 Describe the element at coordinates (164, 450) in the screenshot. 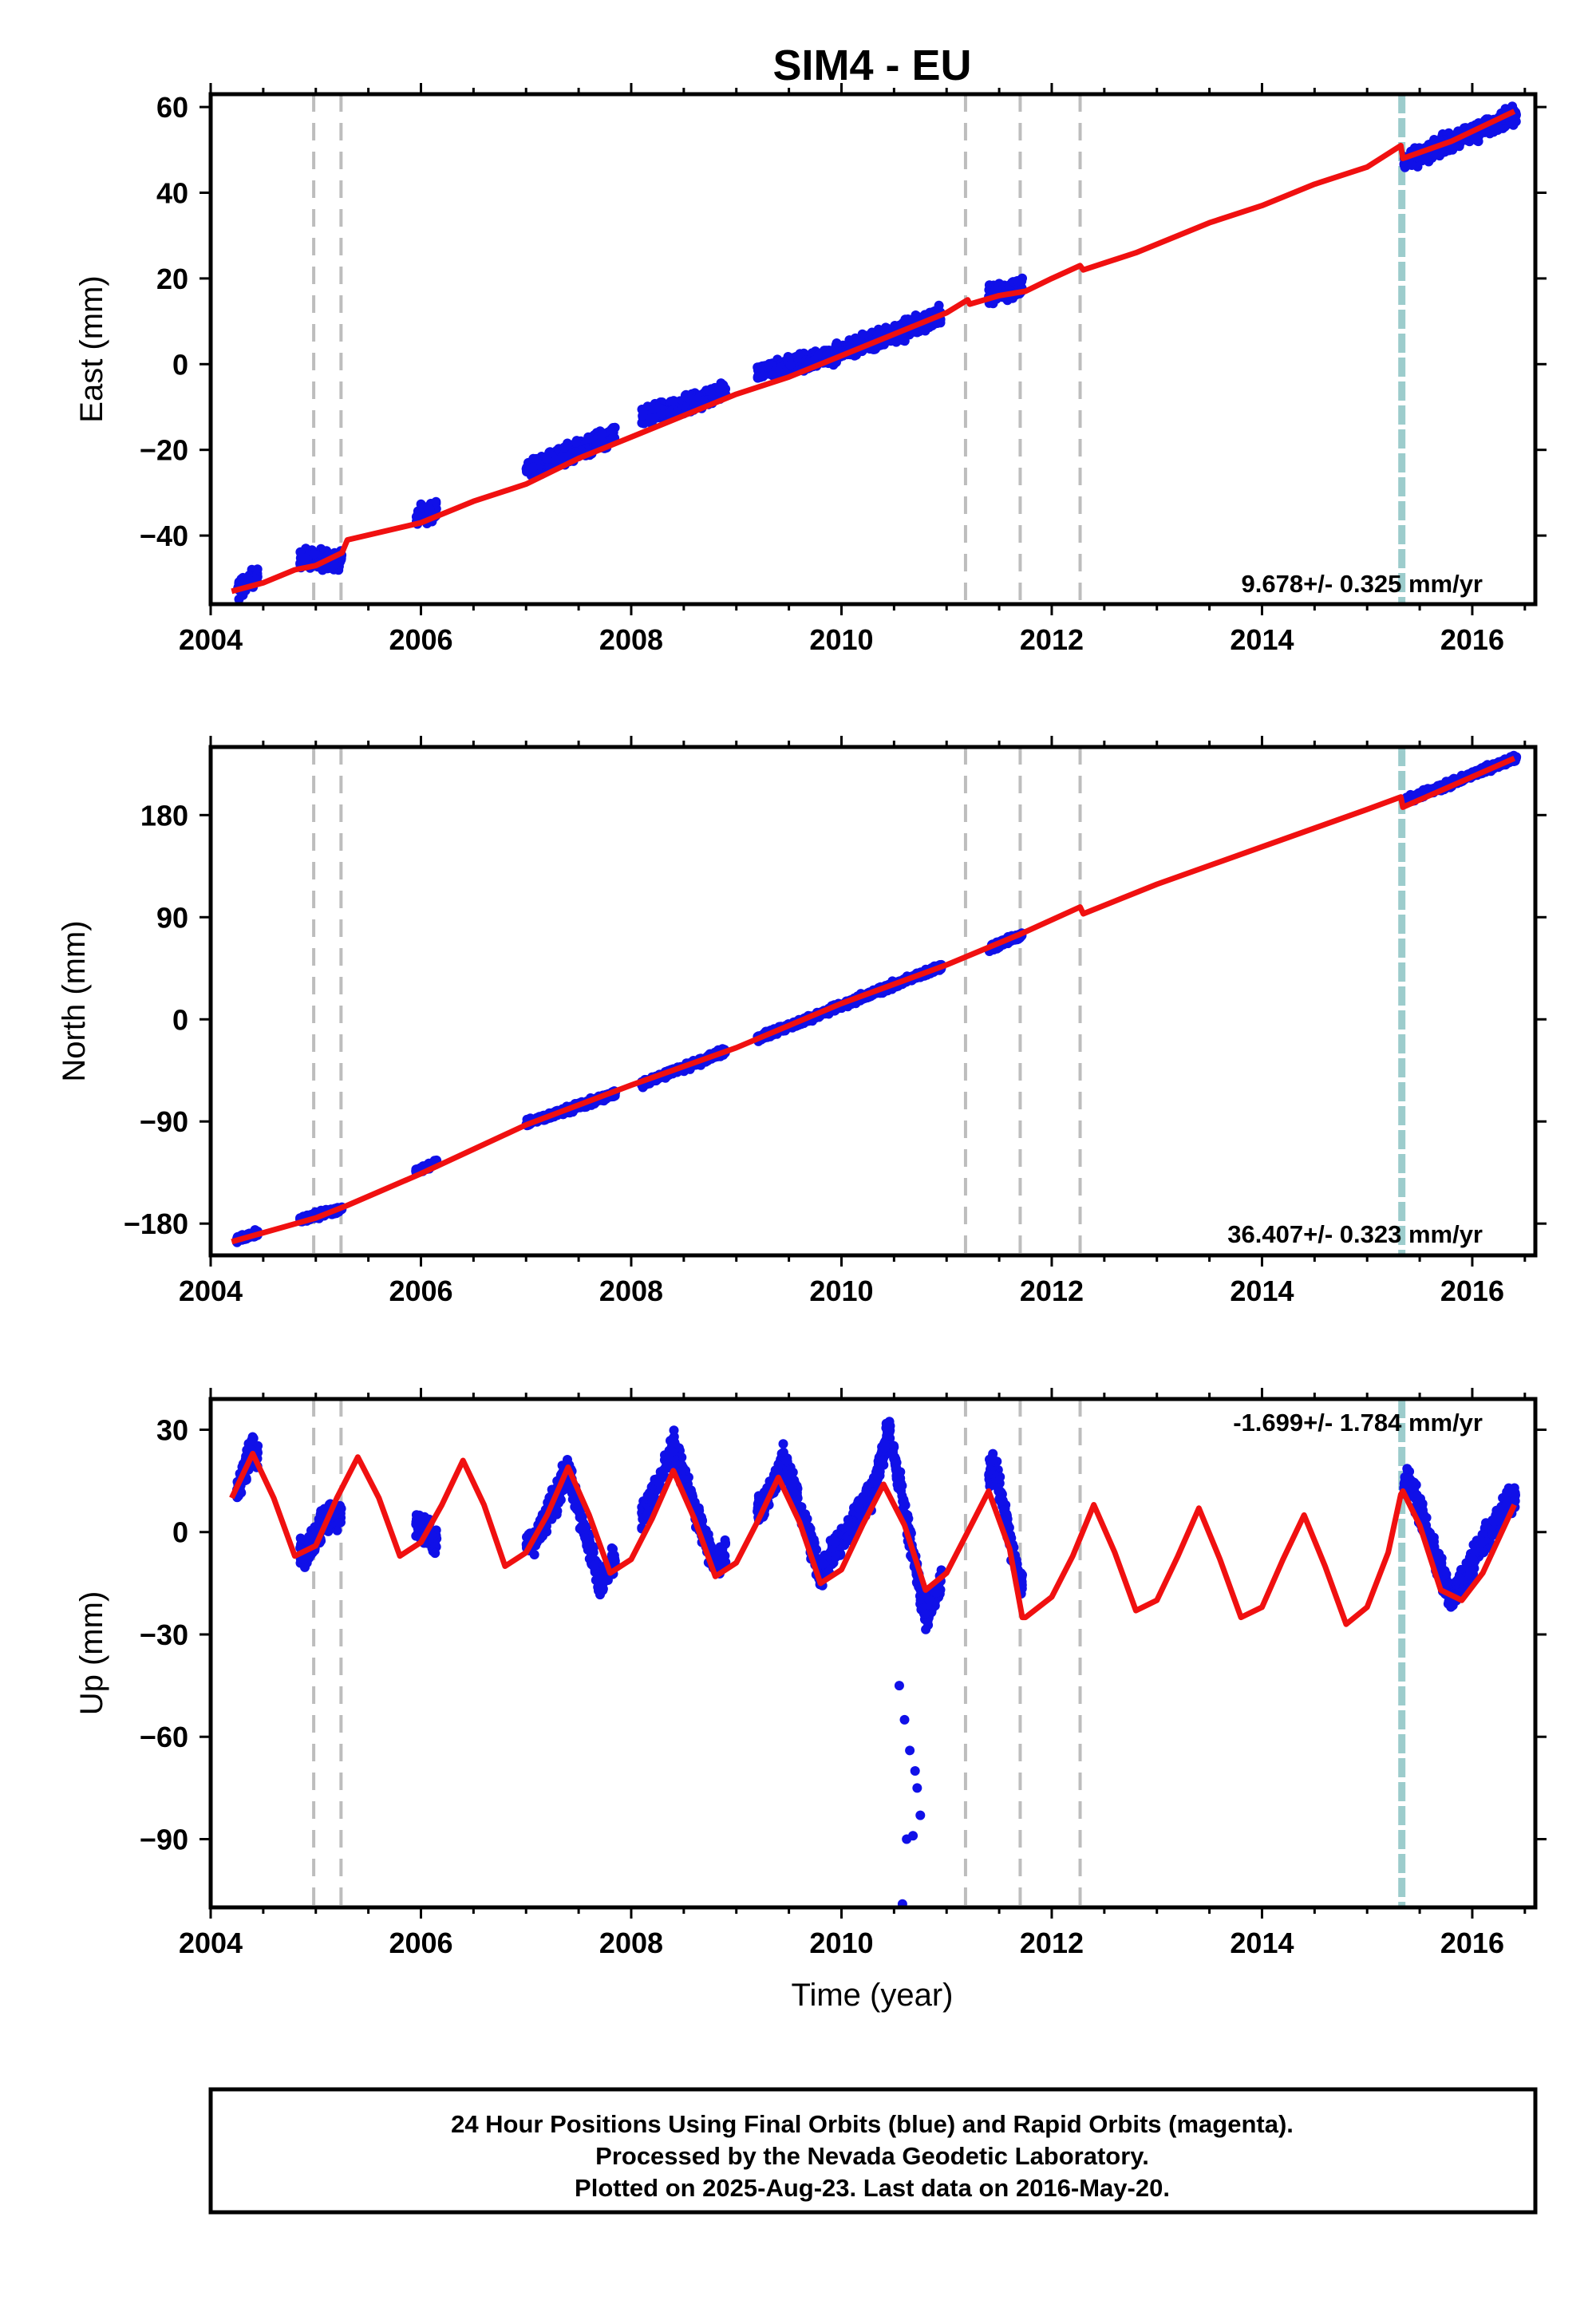

I see `y-tick-label: −20` at that location.